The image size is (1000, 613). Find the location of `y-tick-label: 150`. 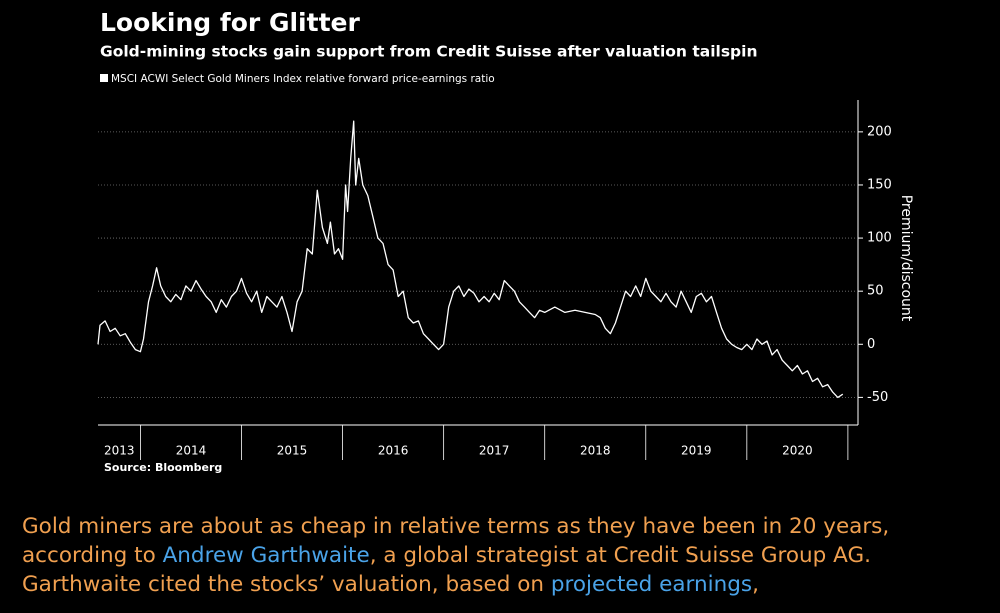

y-tick-label: 150 is located at coordinates (879, 184).